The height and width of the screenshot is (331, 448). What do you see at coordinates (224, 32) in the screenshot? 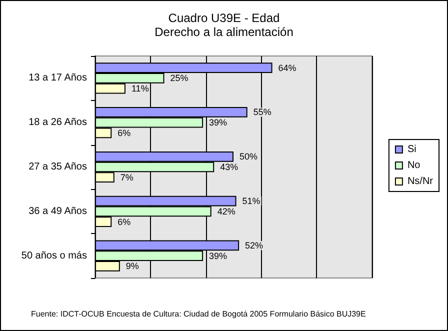
I see `chart-subtitle: Derecho a la alimentación` at bounding box center [224, 32].